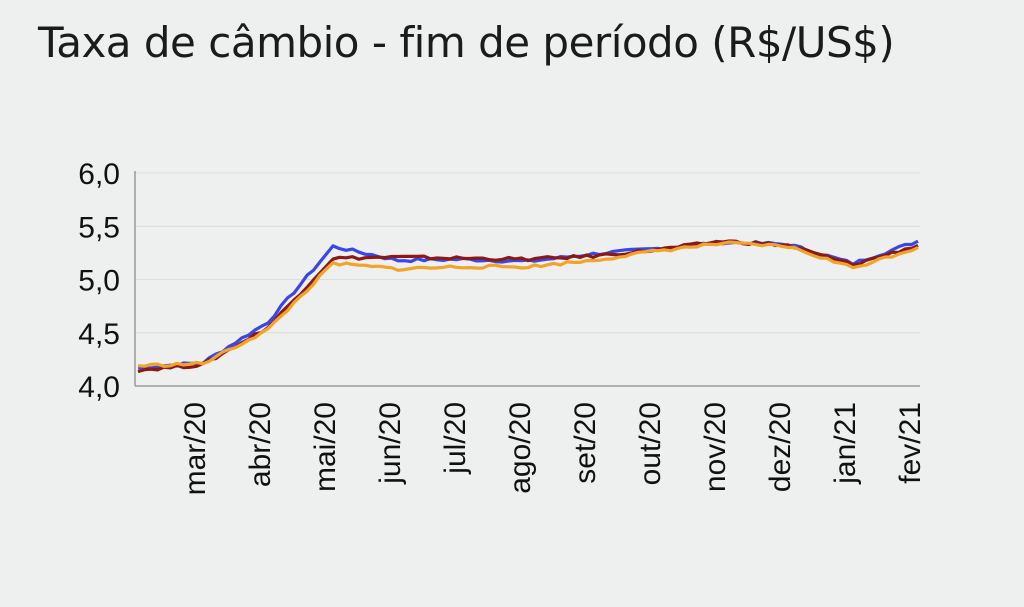 Image resolution: width=1024 pixels, height=607 pixels. I want to click on x-tick-label: jul/20, so click(455, 438).